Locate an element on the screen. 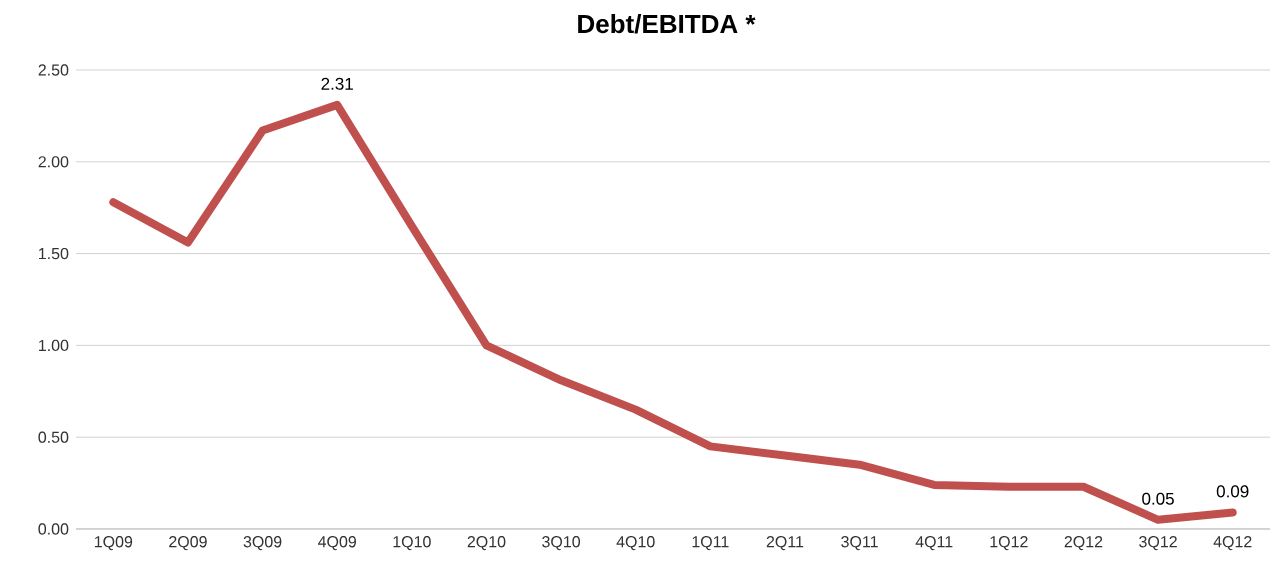 This screenshot has height=571, width=1278. y-tick-label: 2.00 is located at coordinates (53, 162).